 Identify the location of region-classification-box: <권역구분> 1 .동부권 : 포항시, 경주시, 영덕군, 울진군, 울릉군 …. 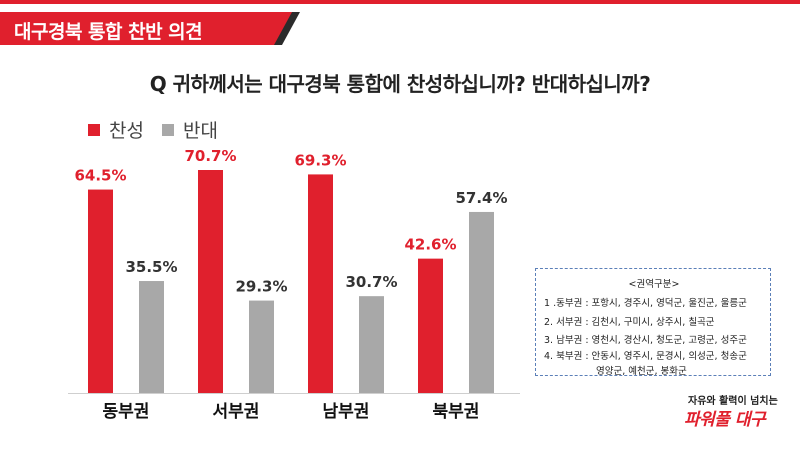
(653, 322).